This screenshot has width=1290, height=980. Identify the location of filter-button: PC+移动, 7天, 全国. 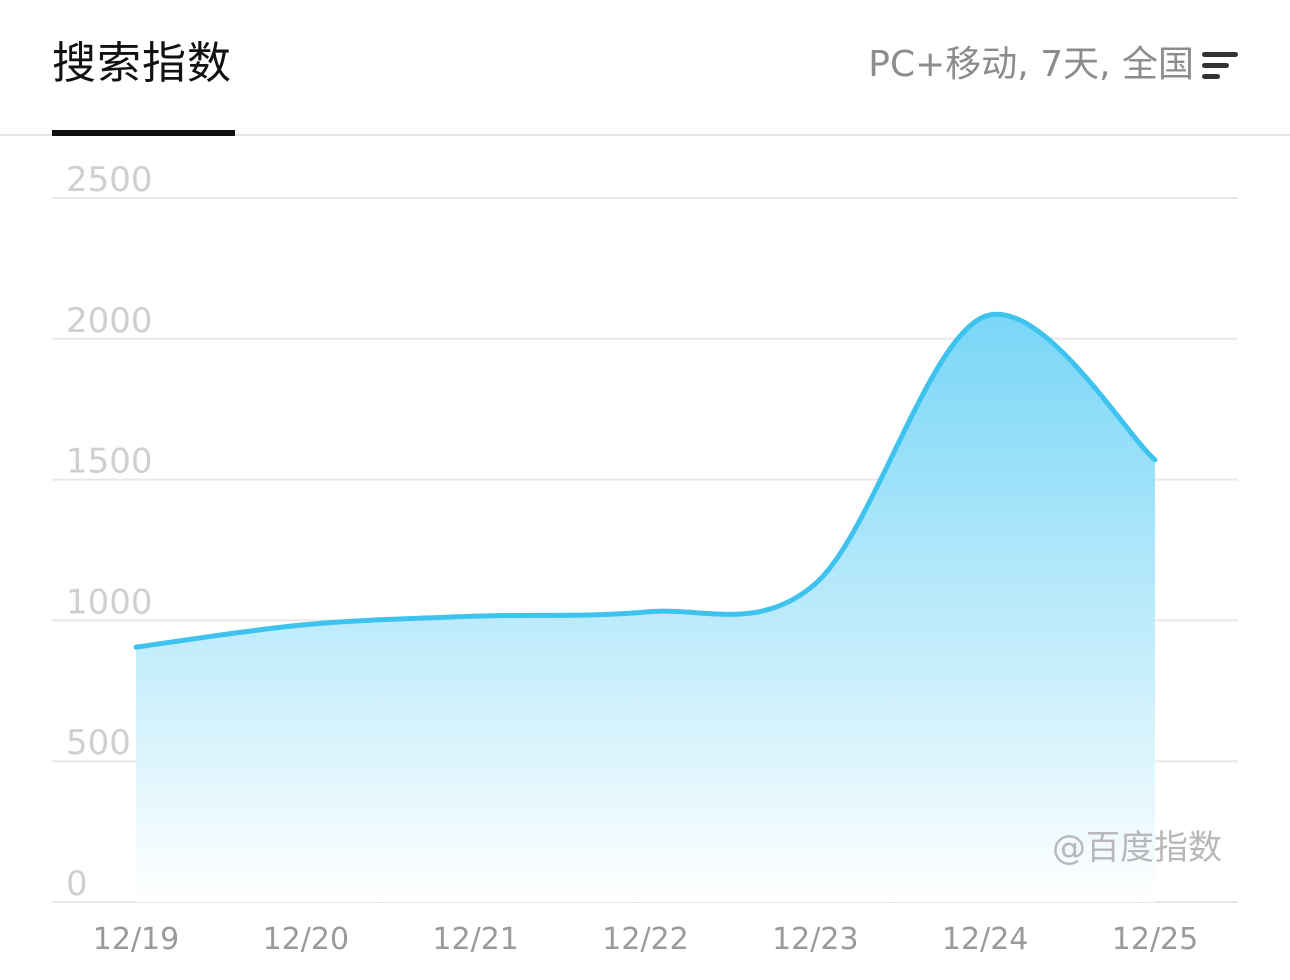
(1053, 65).